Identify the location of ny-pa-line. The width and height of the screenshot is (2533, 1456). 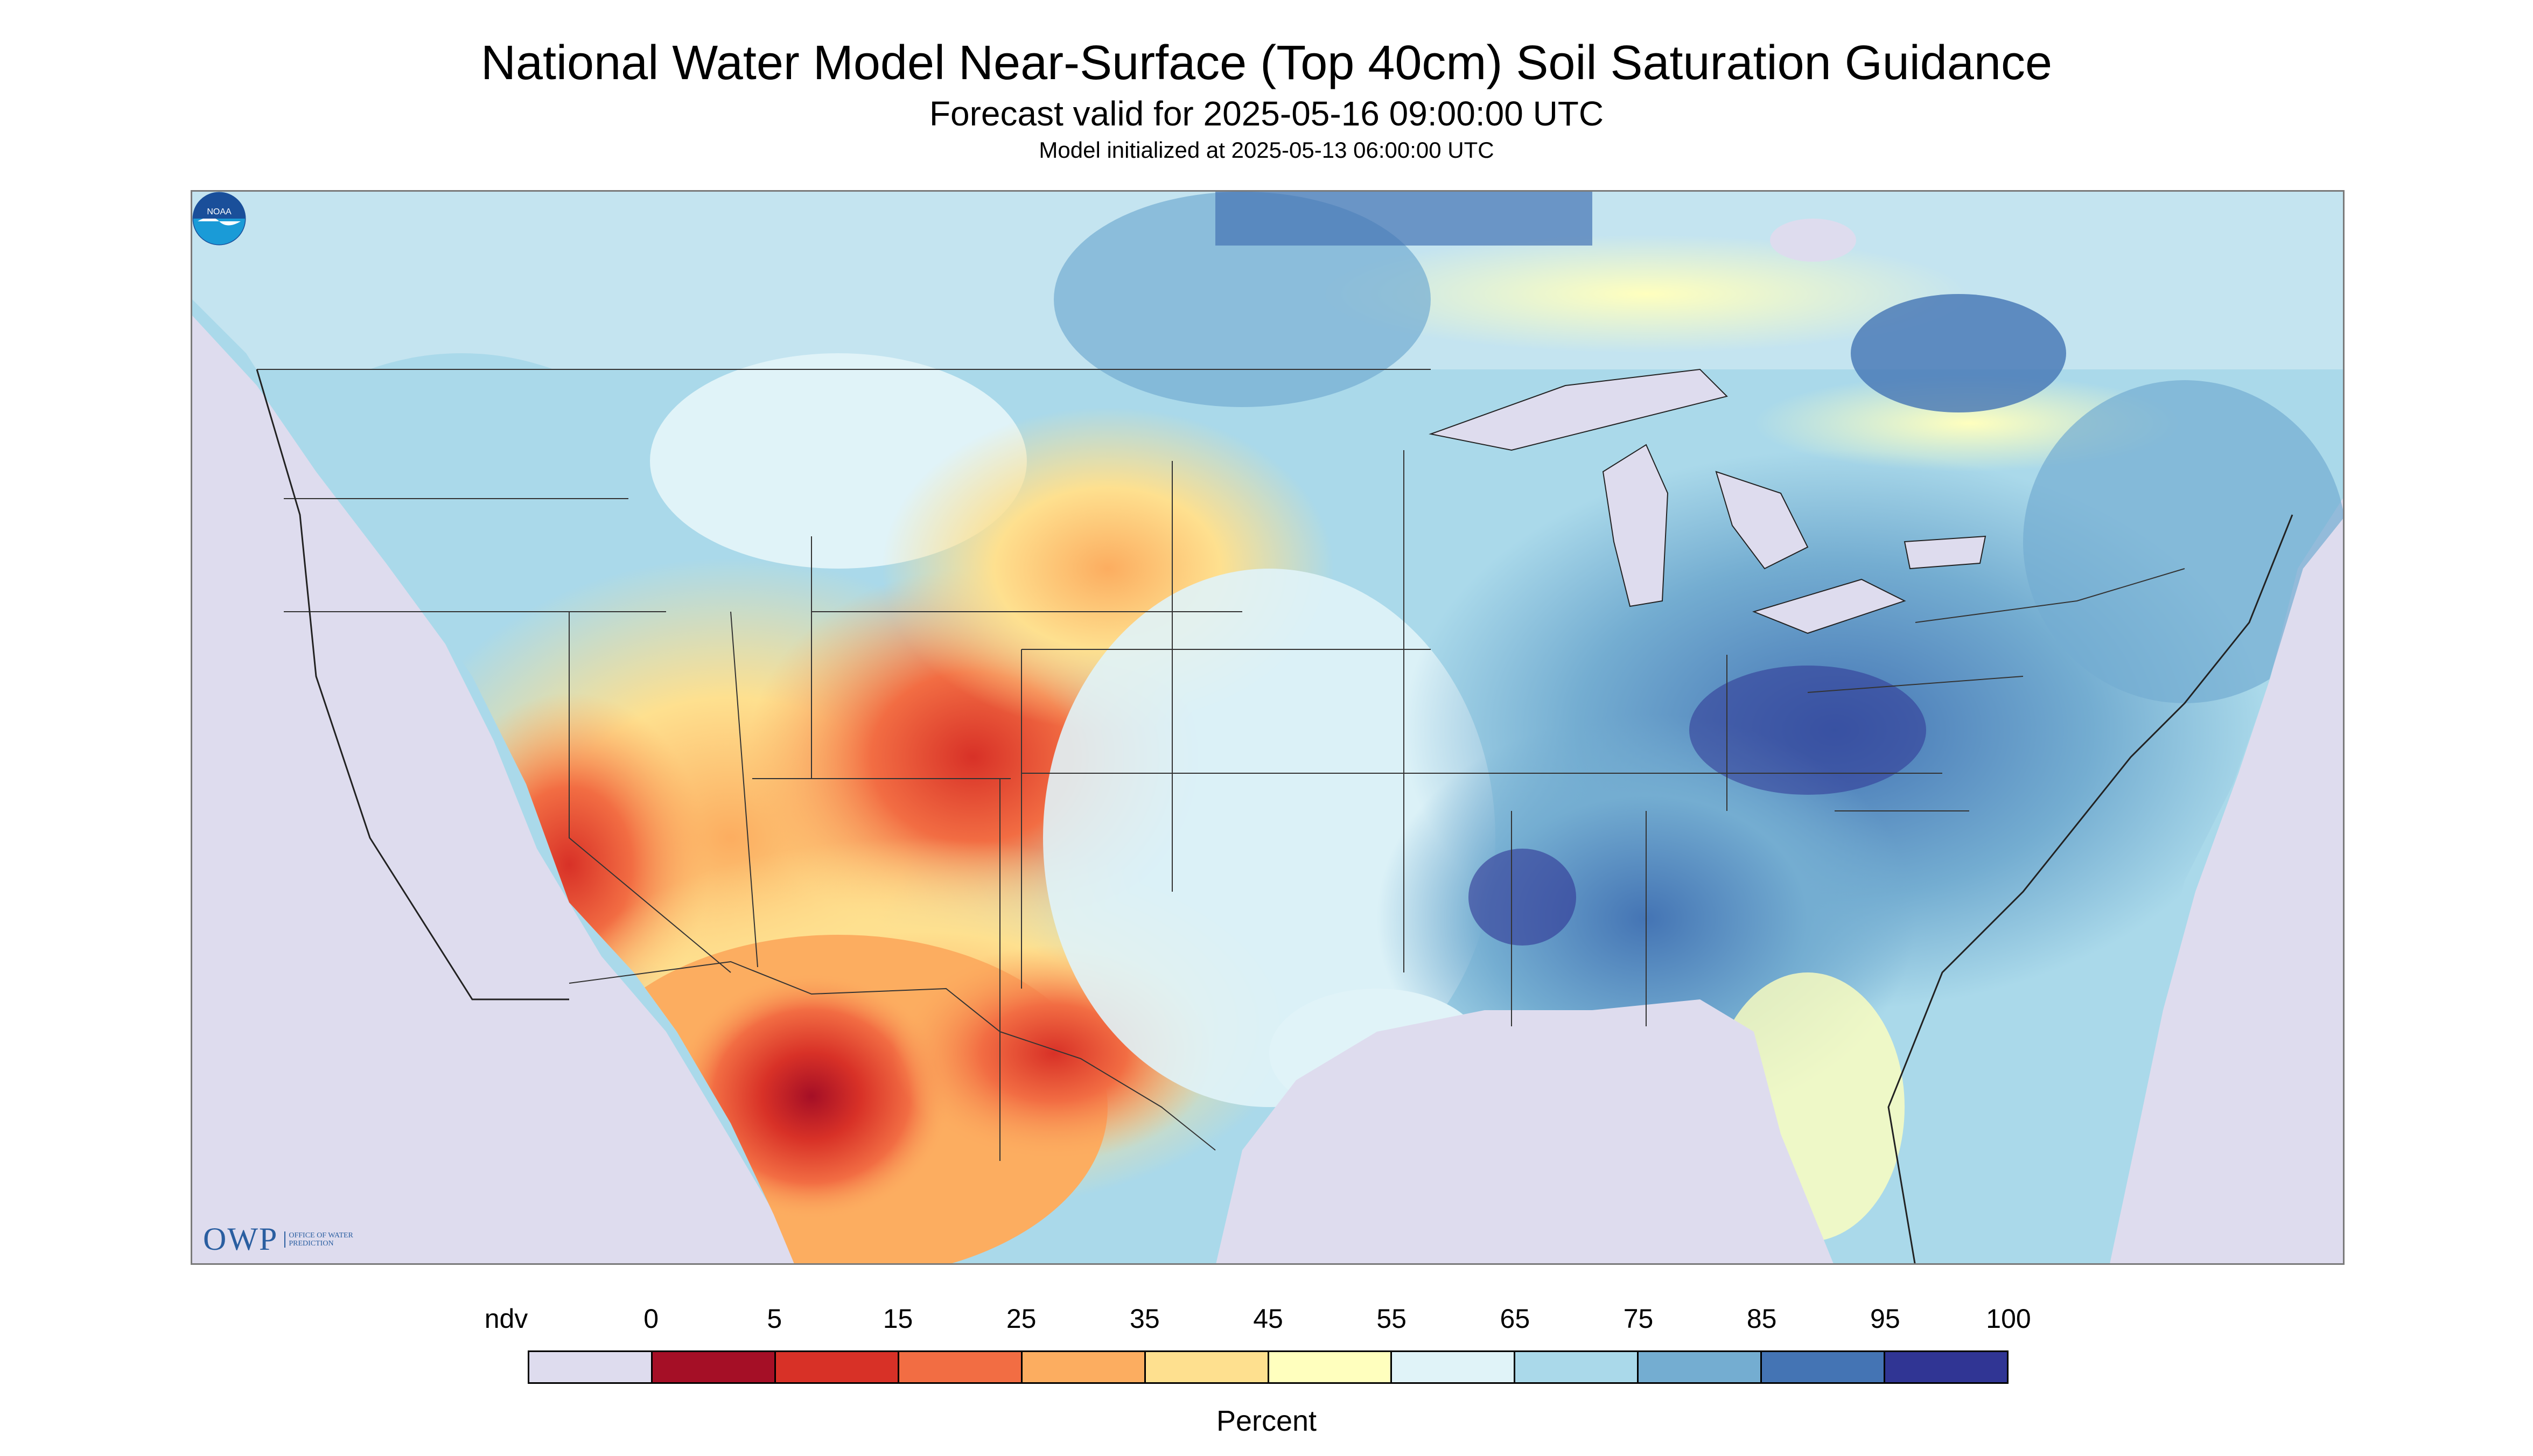
(2050, 595).